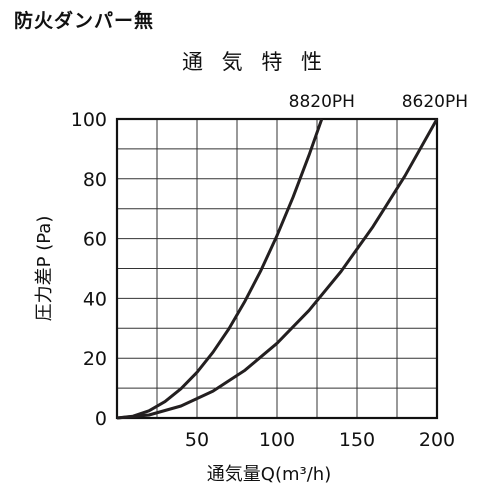 The image size is (500, 500). I want to click on x-tick-label: 100, so click(277, 440).